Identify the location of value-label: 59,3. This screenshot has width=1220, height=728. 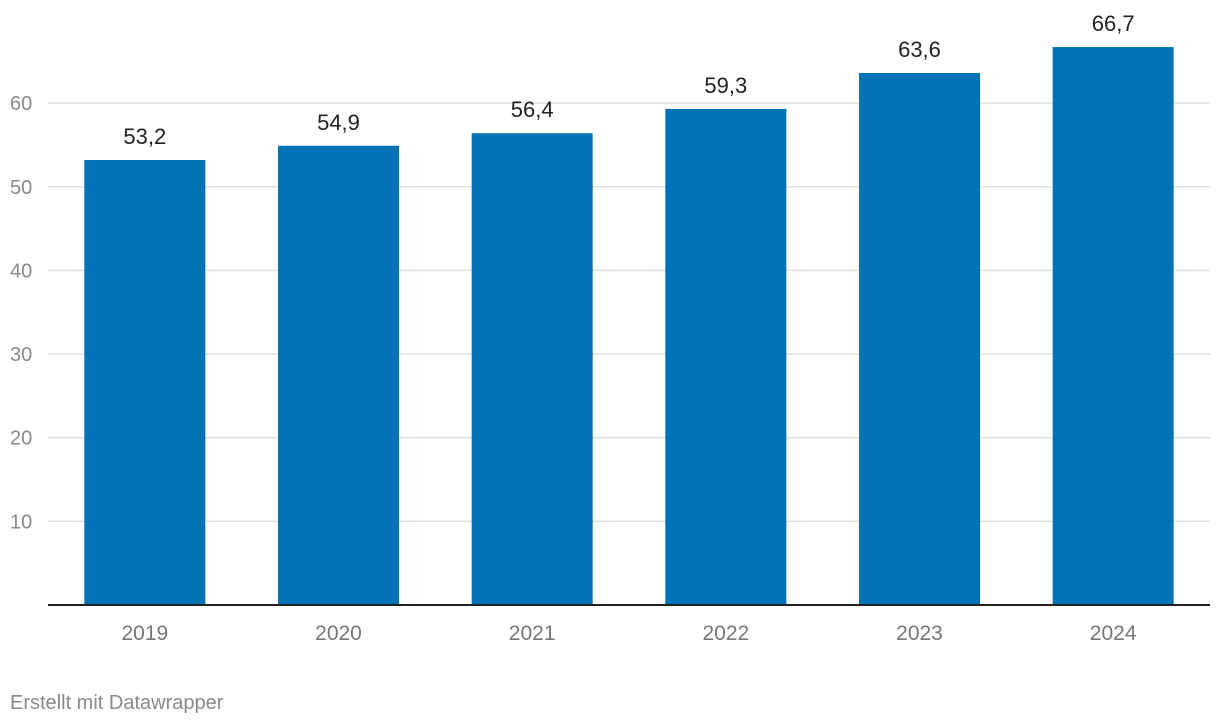
(725, 85).